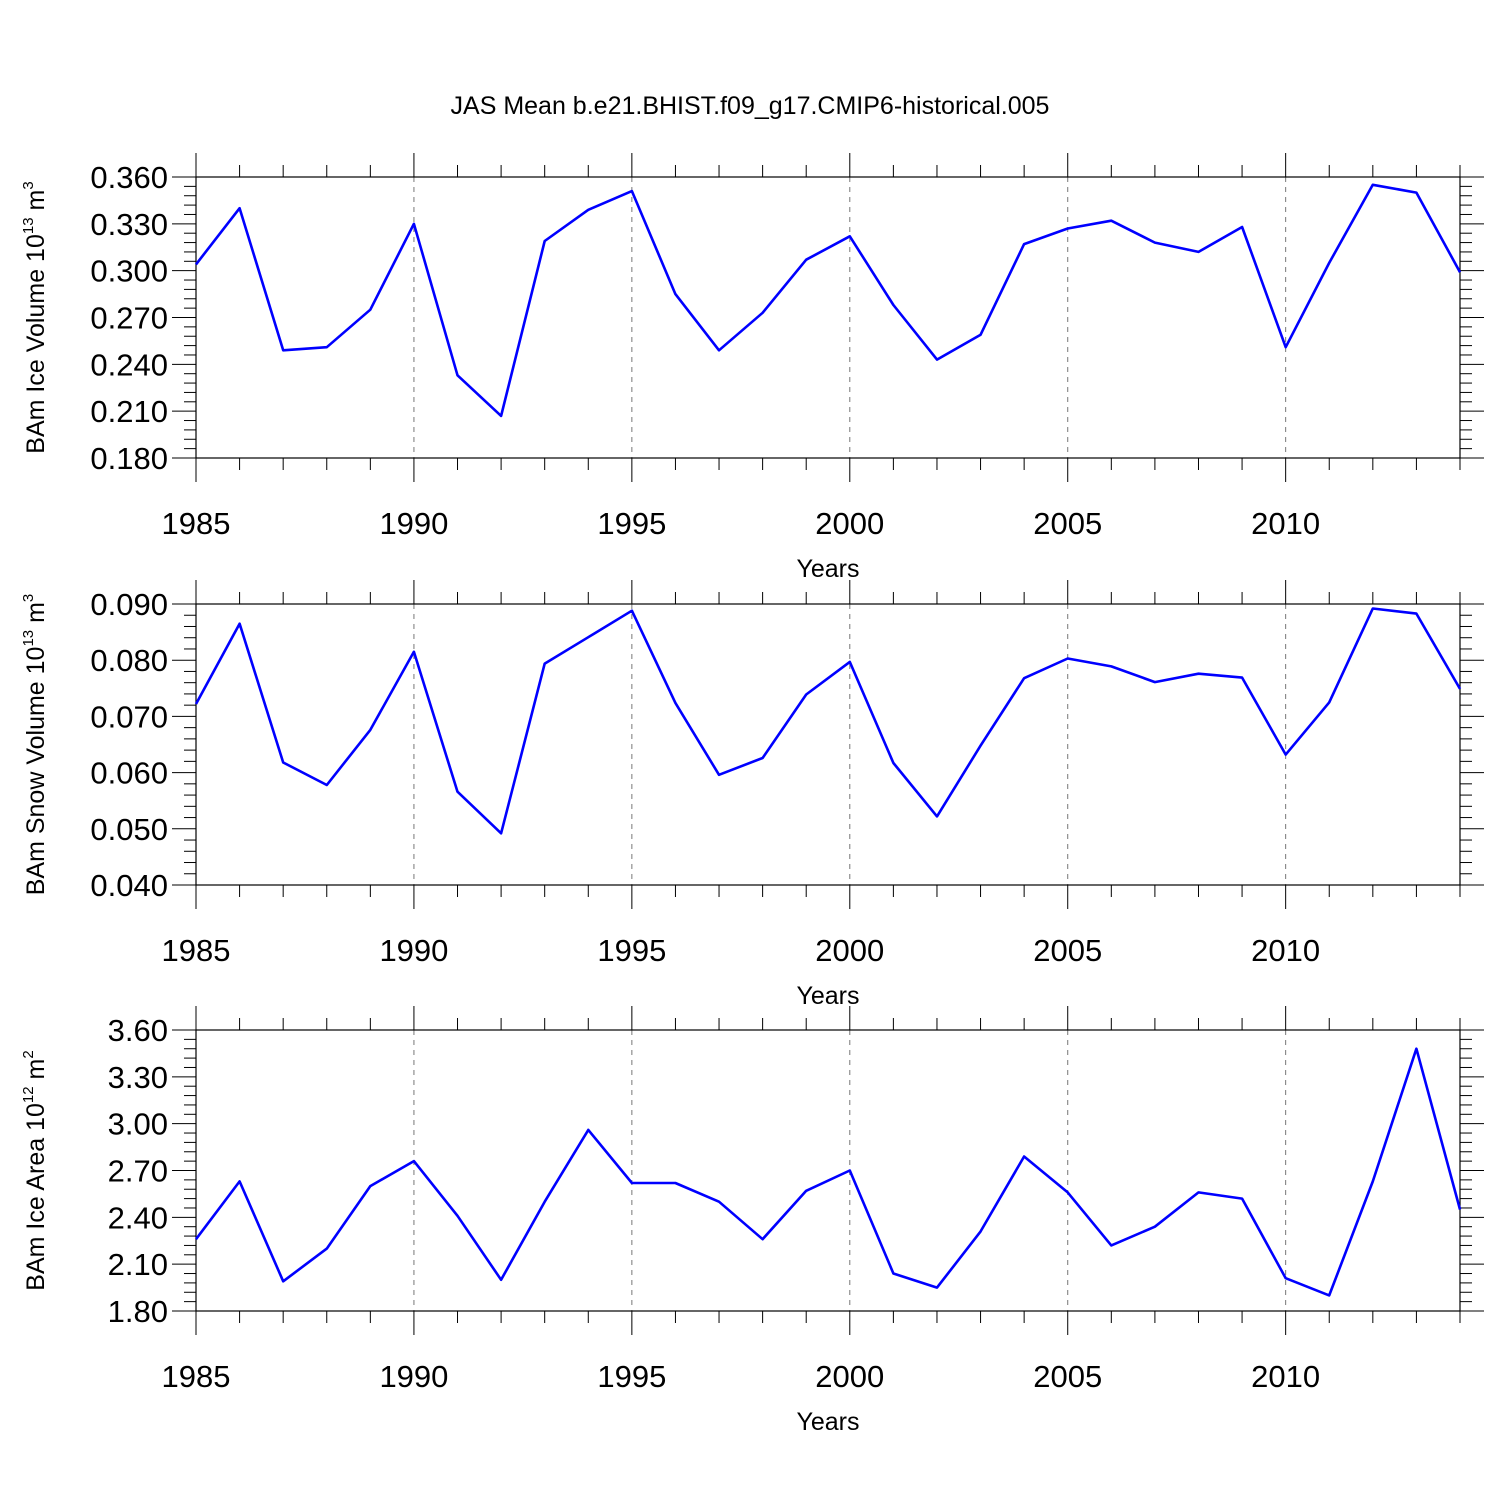 The width and height of the screenshot is (1500, 1500). Describe the element at coordinates (129, 829) in the screenshot. I see `y-tick-label: 0.050` at that location.